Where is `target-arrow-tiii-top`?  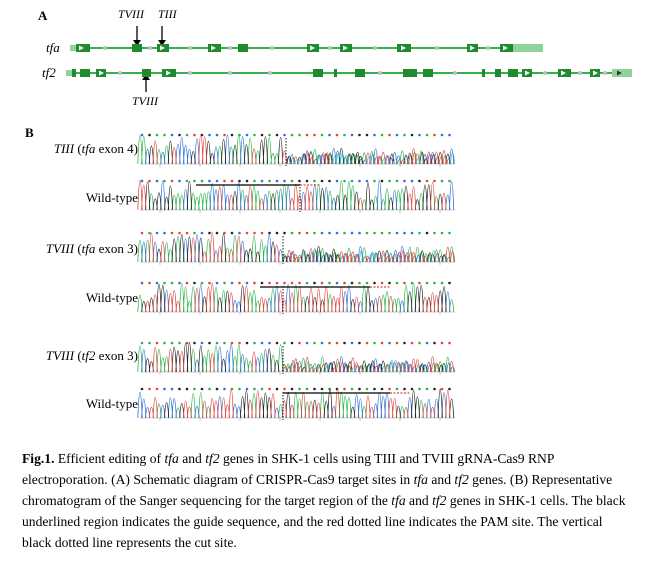
target-arrow-tiii-top is located at coordinates (162, 36).